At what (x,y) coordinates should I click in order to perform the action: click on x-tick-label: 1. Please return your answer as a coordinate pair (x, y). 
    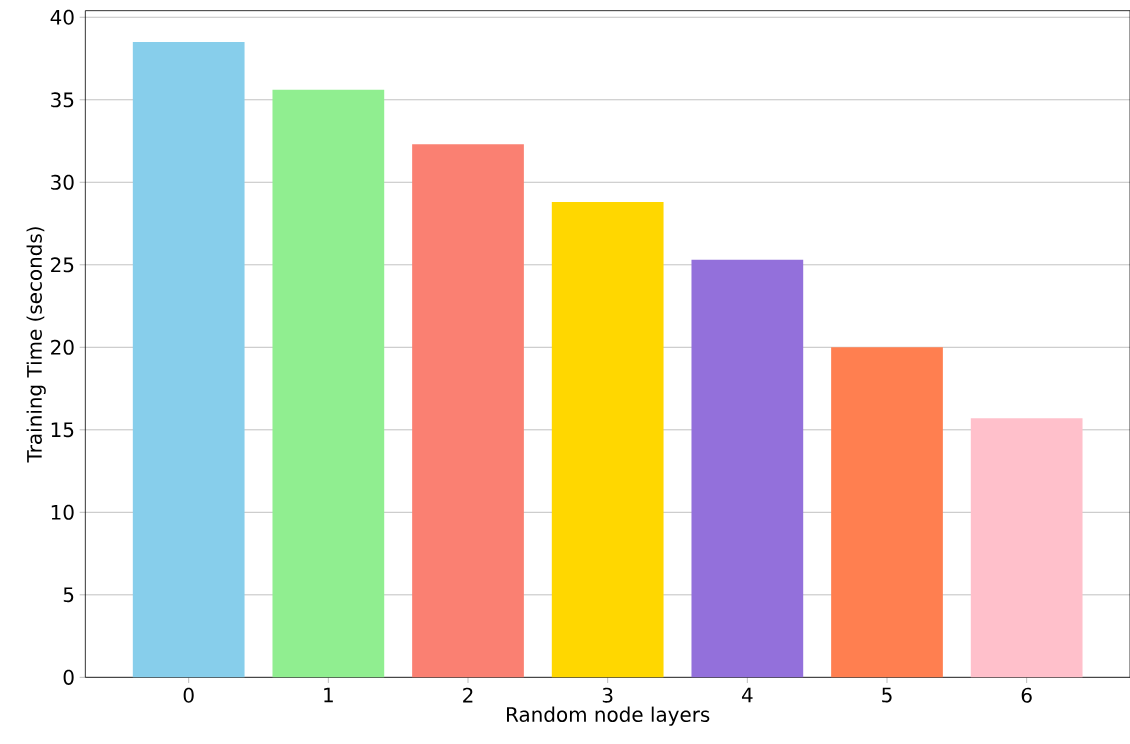
    Looking at the image, I should click on (328, 695).